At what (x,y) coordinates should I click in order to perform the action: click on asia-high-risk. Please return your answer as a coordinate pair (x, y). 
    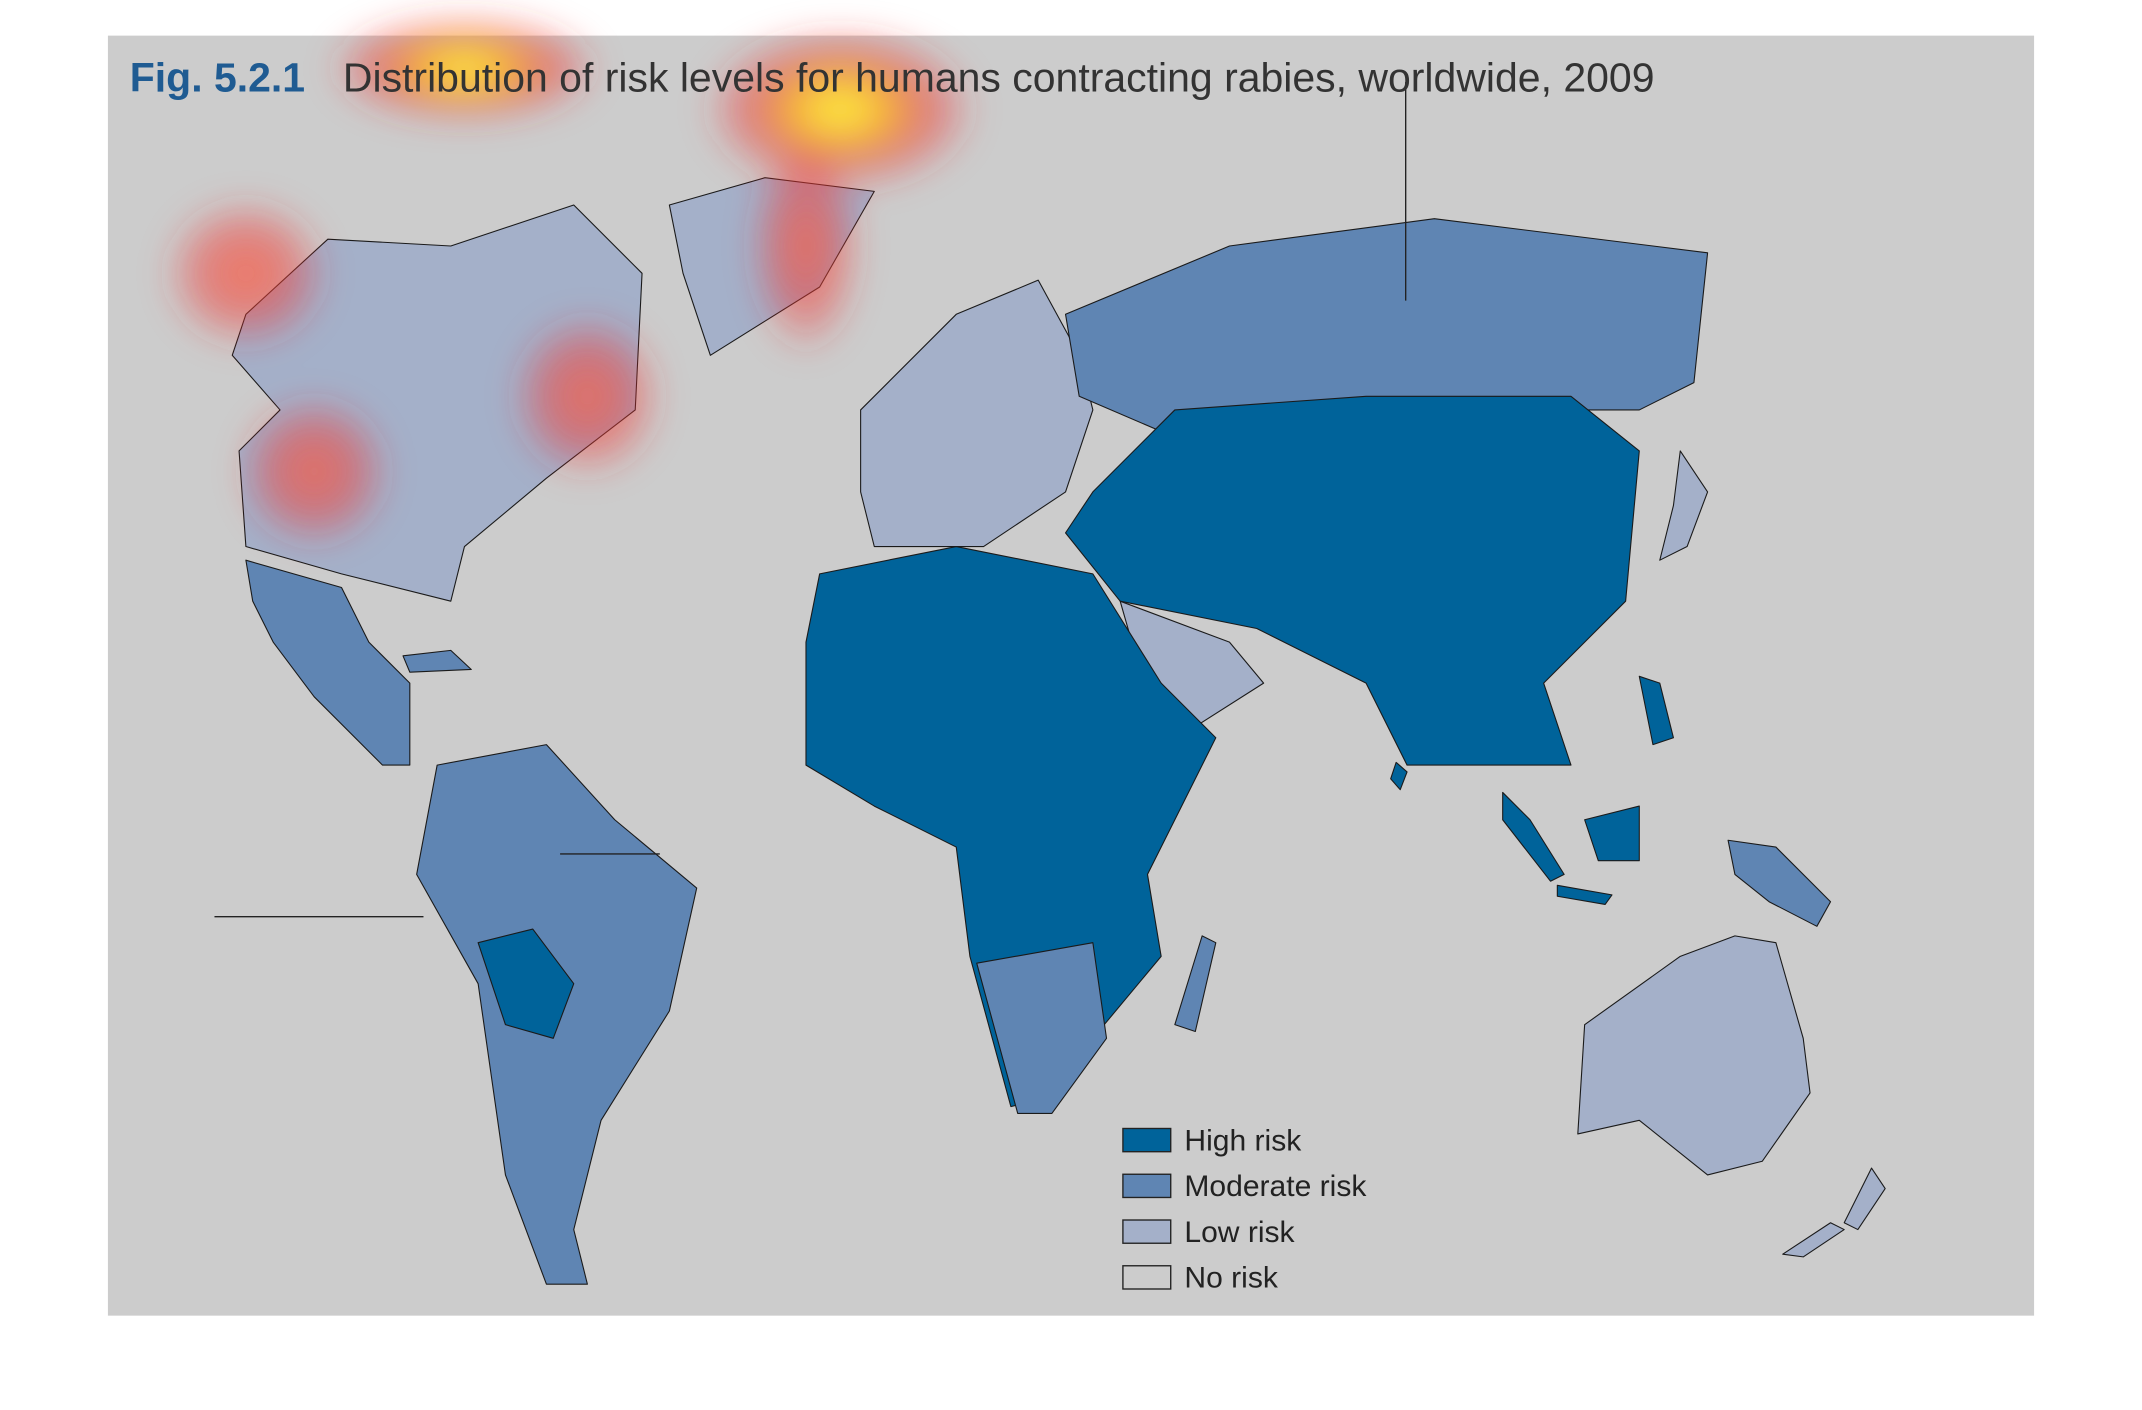
    Looking at the image, I should click on (1352, 580).